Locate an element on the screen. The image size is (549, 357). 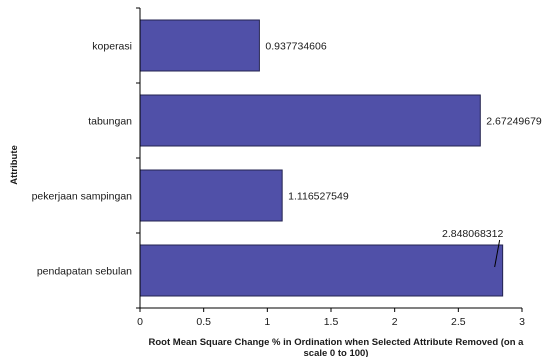
data-label: 2.67249679 is located at coordinates (514, 122).